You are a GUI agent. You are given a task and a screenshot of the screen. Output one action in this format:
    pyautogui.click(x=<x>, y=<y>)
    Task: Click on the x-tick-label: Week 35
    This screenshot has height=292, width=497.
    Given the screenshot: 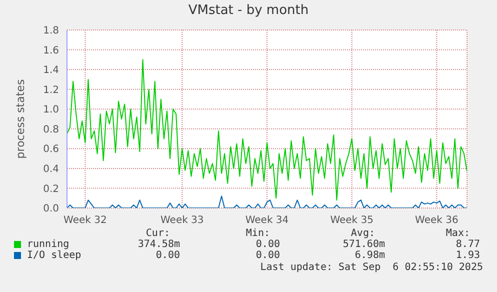 What is the action you would take?
    pyautogui.click(x=352, y=220)
    